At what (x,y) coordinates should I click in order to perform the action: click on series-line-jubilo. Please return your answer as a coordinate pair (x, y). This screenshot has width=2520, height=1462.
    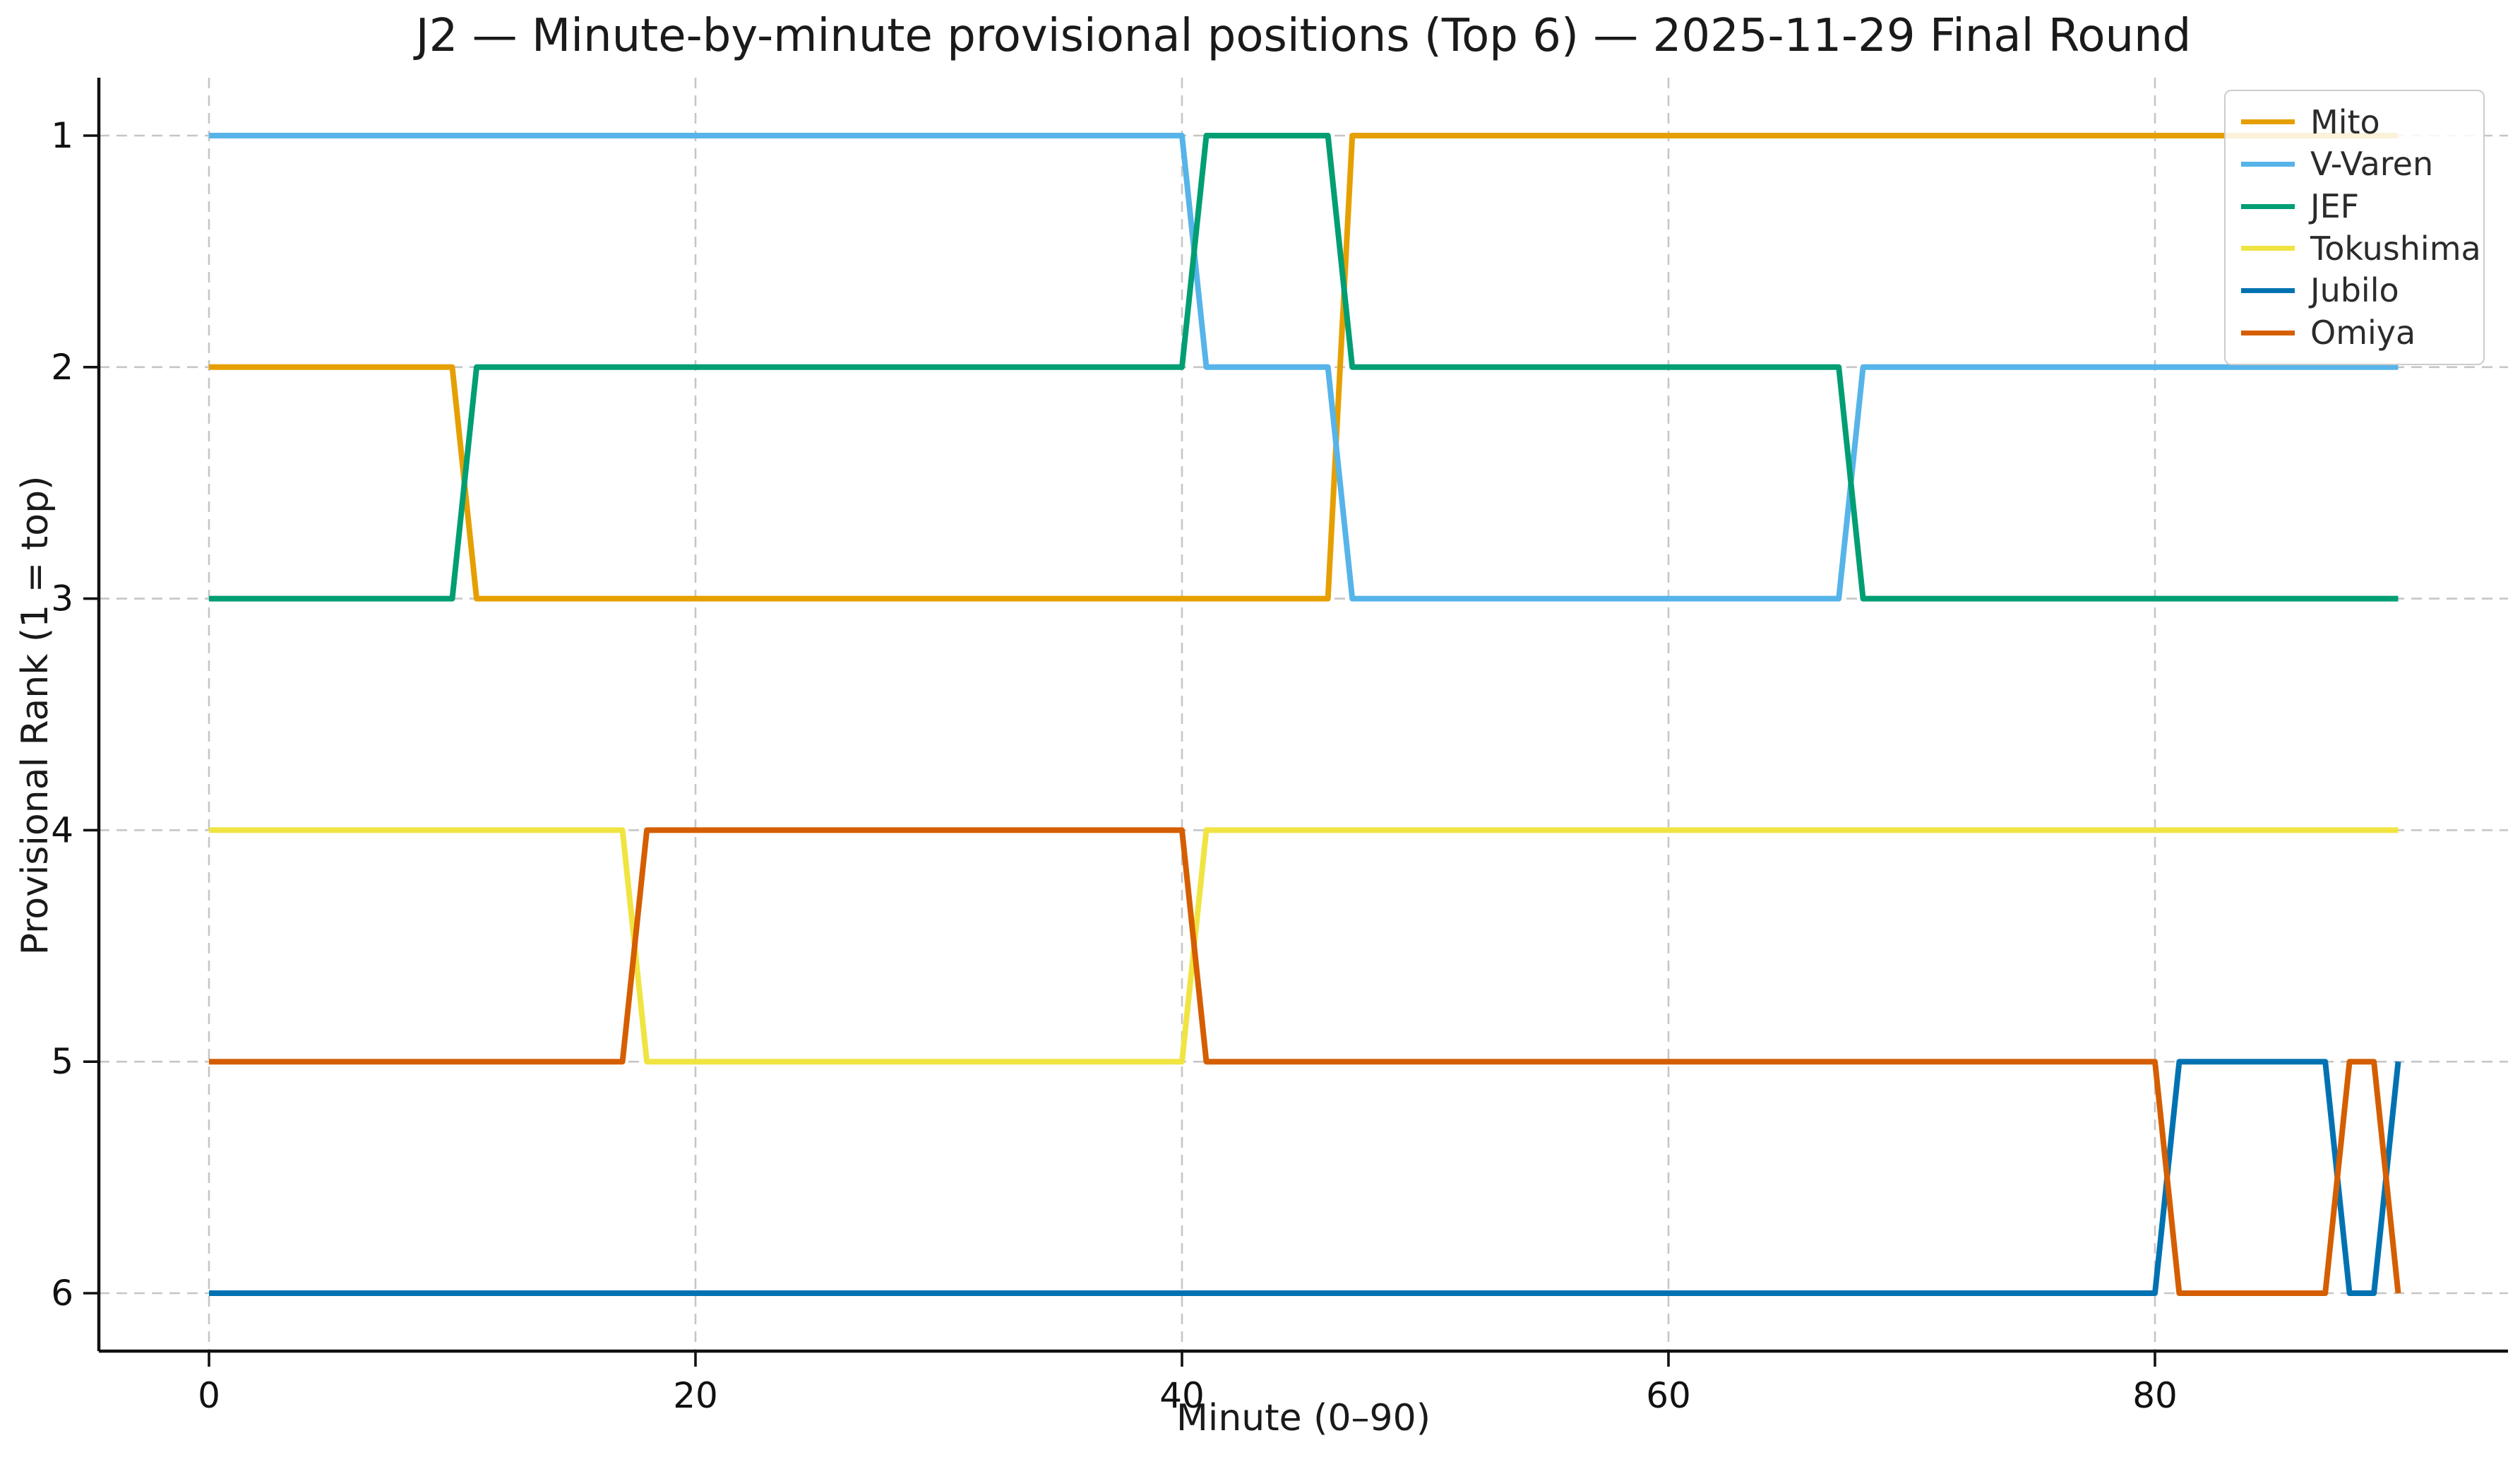
    Looking at the image, I should click on (1305, 1177).